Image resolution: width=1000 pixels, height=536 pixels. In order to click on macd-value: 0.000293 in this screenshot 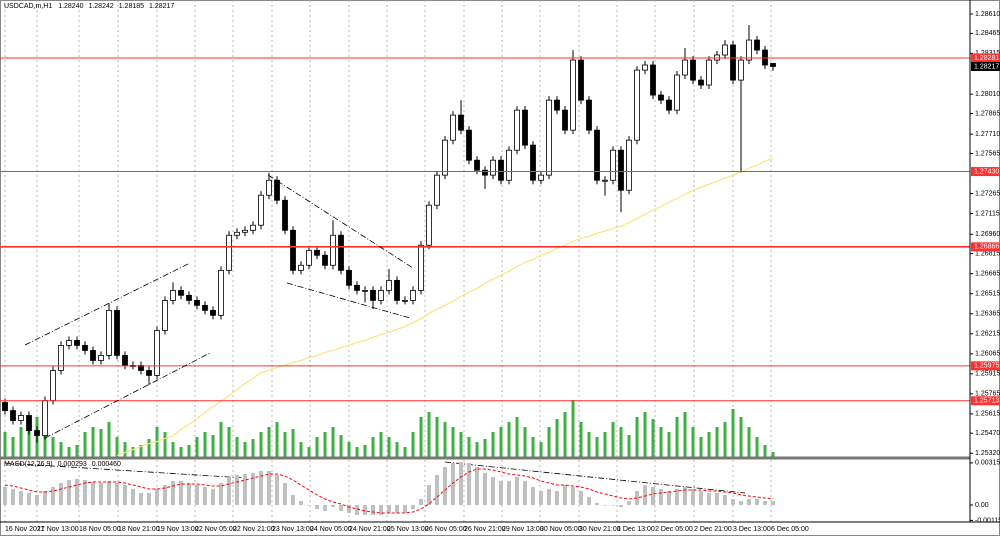, I will do `click(72, 464)`.